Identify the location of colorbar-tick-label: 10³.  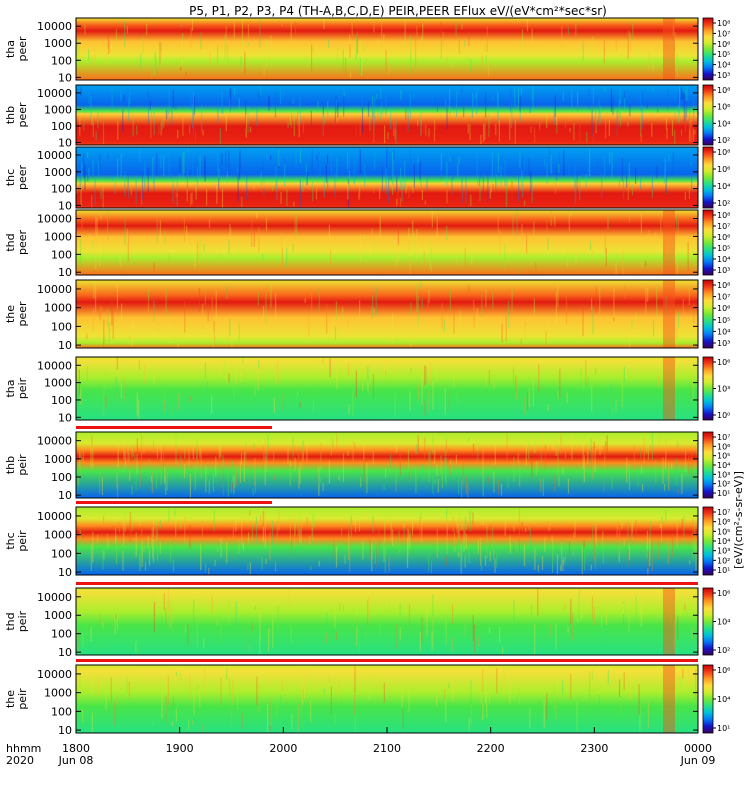
(723, 270).